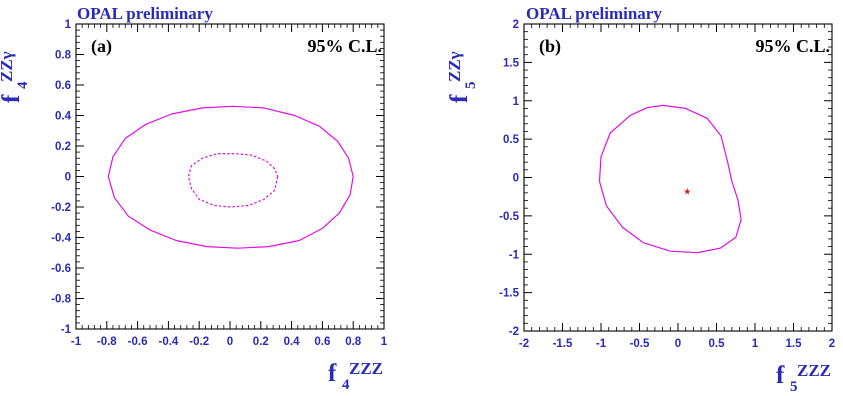 The width and height of the screenshot is (843, 396). What do you see at coordinates (509, 217) in the screenshot?
I see `panel-b-ytick-label: -0.5` at bounding box center [509, 217].